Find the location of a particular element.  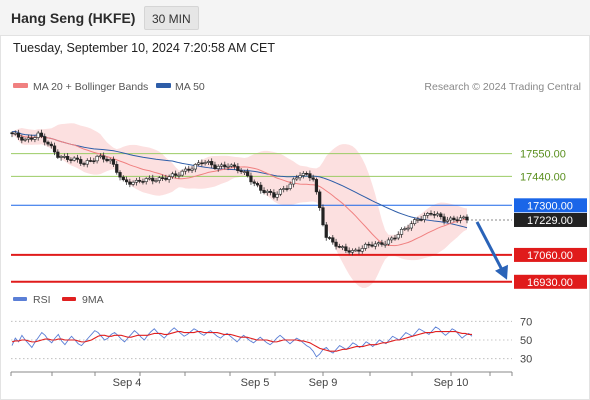

timeframe-button: 30 MIN is located at coordinates (171, 18).